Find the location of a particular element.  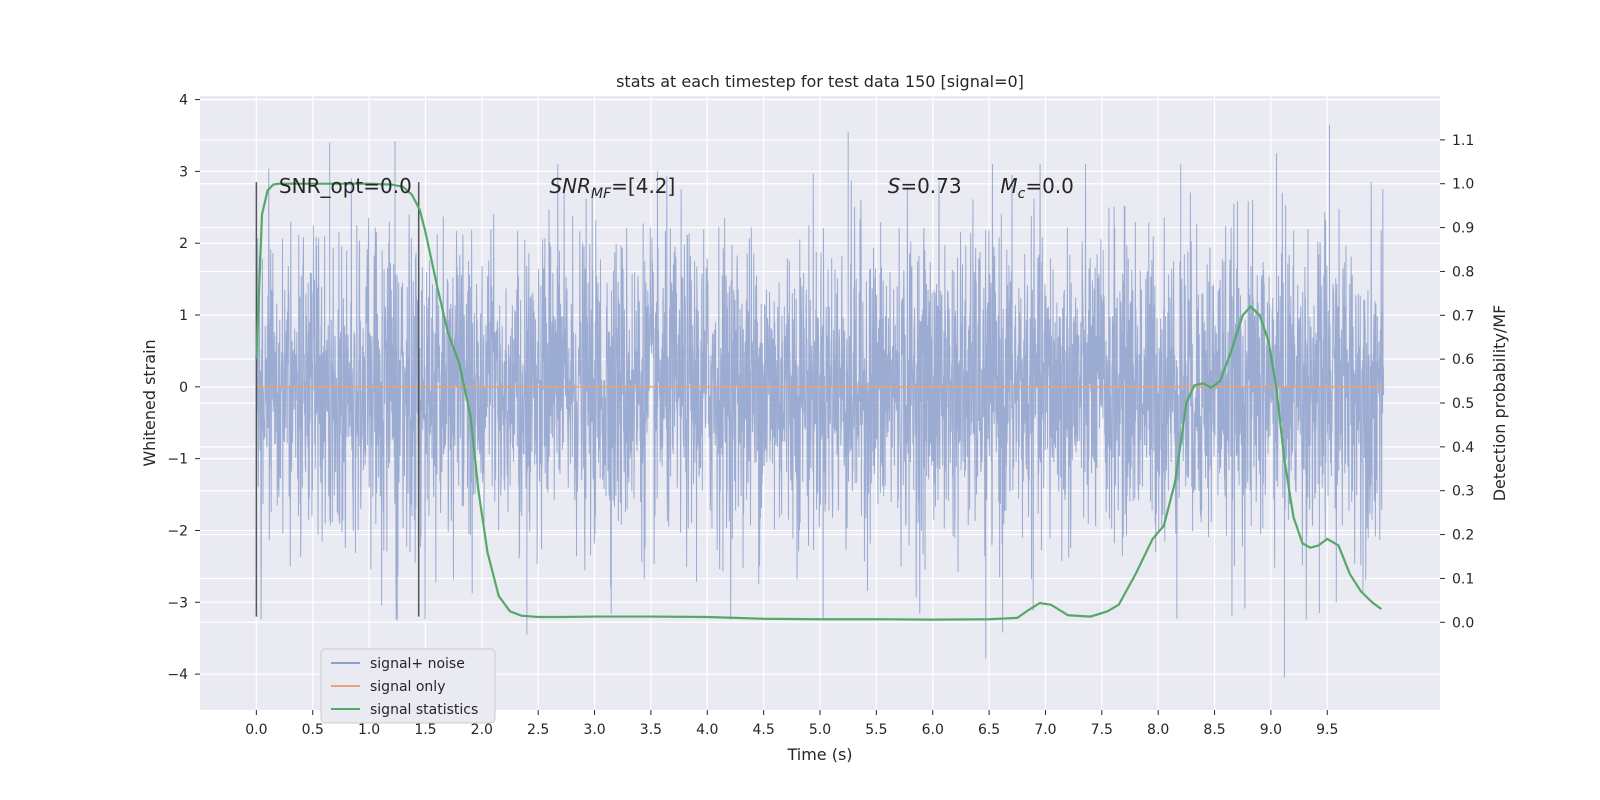

y-right-tick-label: 0.2 is located at coordinates (1463, 536).